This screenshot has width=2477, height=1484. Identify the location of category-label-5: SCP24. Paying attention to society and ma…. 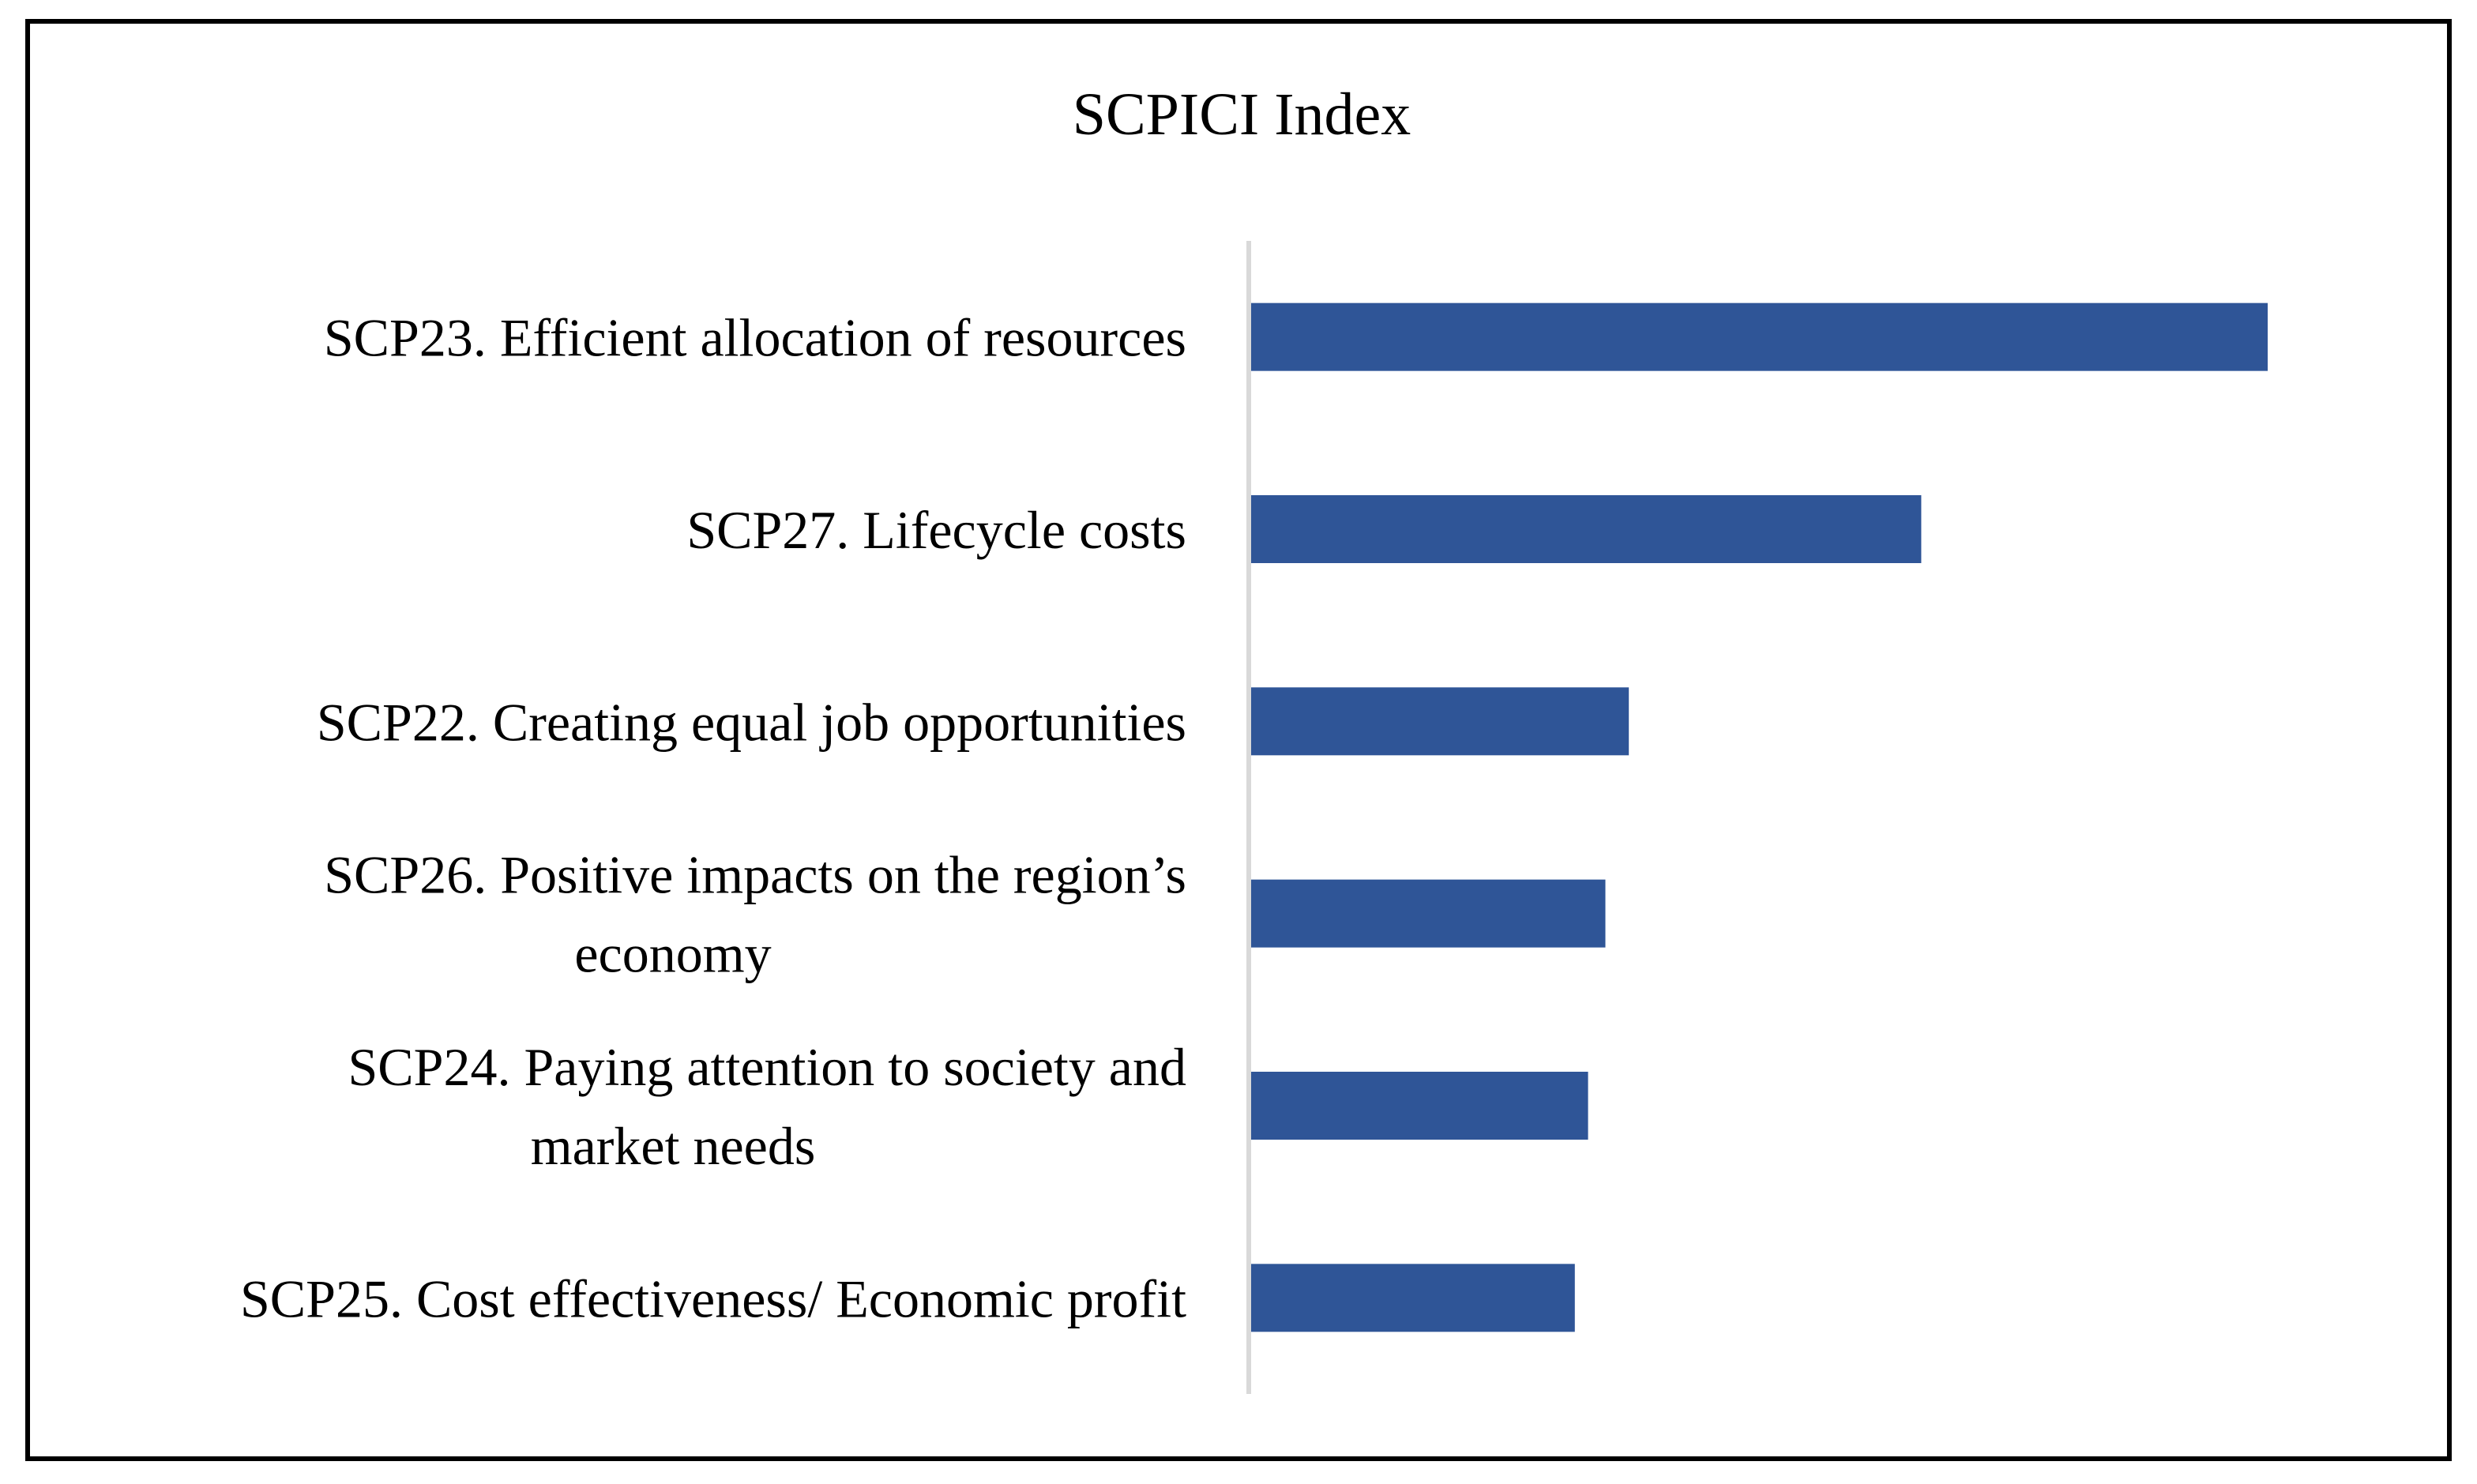
(767, 1106).